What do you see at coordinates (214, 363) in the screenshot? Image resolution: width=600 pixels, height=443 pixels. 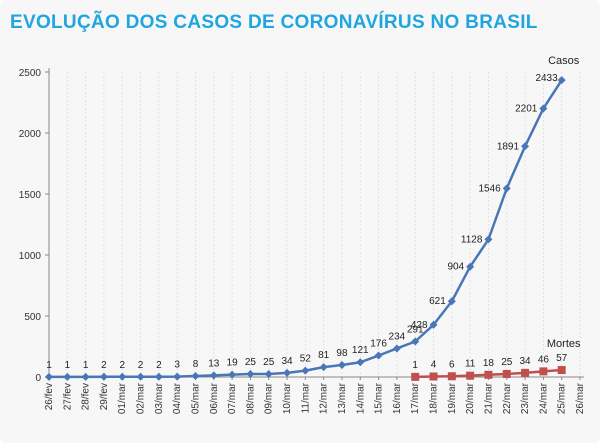 I see `data-label-casos: 13` at bounding box center [214, 363].